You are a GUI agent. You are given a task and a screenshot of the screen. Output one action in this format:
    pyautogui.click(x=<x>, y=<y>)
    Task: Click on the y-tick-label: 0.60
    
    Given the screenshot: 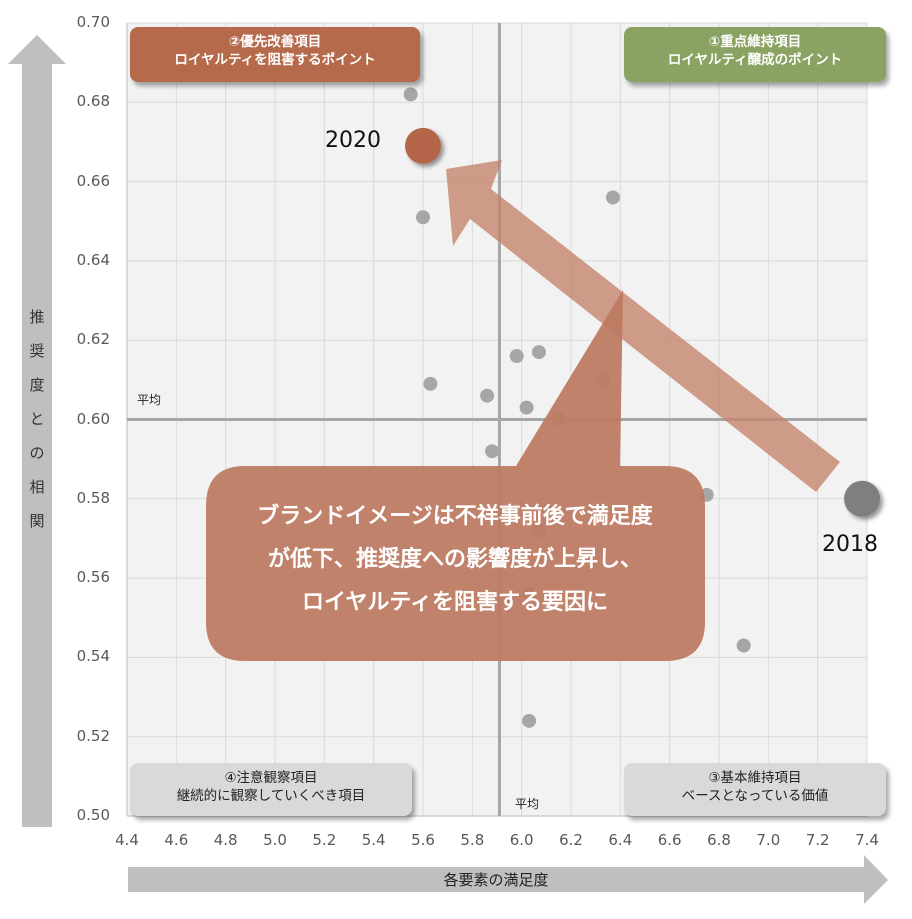 What is the action you would take?
    pyautogui.click(x=93, y=418)
    